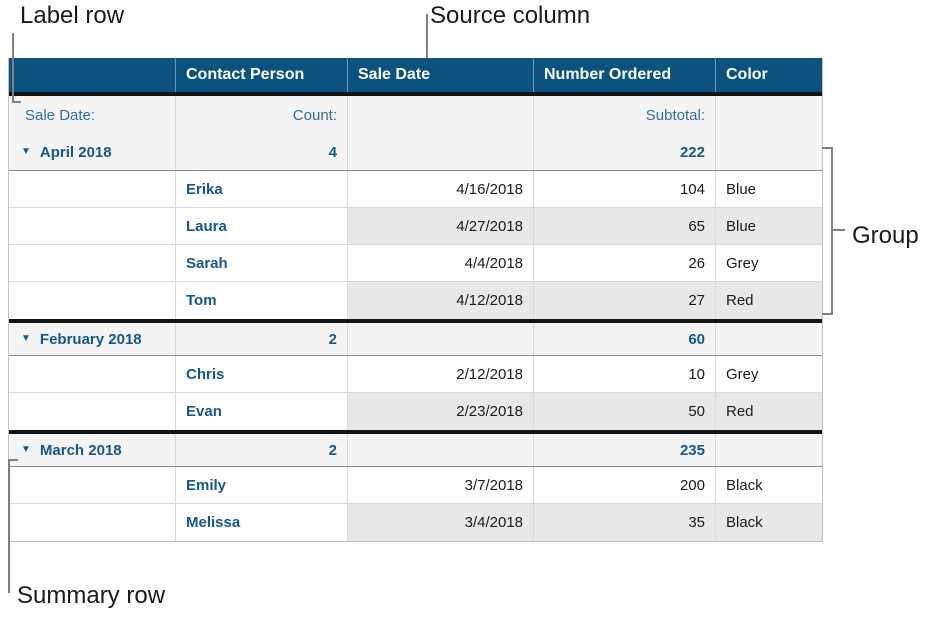 This screenshot has height=622, width=945. Describe the element at coordinates (624, 522) in the screenshot. I see `cell-number-ordered: 35` at that location.